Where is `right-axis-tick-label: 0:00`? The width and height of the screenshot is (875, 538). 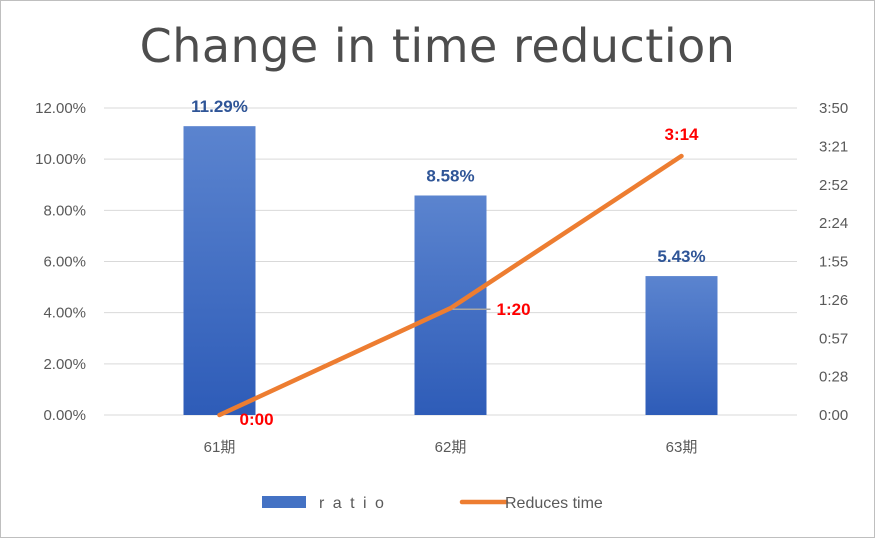
right-axis-tick-label: 0:00 is located at coordinates (833, 415).